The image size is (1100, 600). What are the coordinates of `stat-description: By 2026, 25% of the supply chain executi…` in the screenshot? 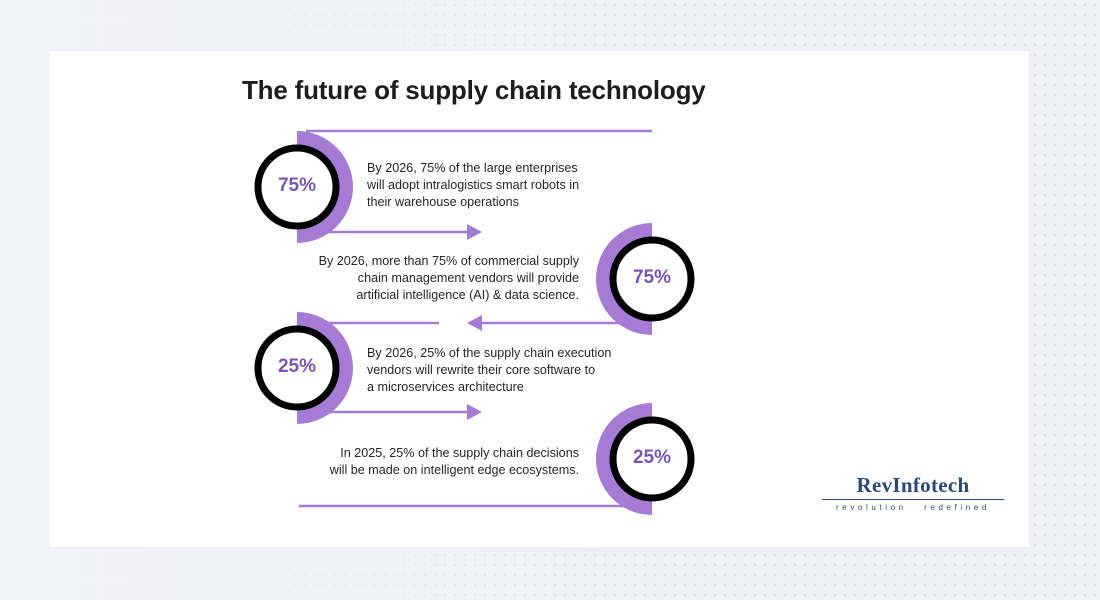 It's located at (489, 370).